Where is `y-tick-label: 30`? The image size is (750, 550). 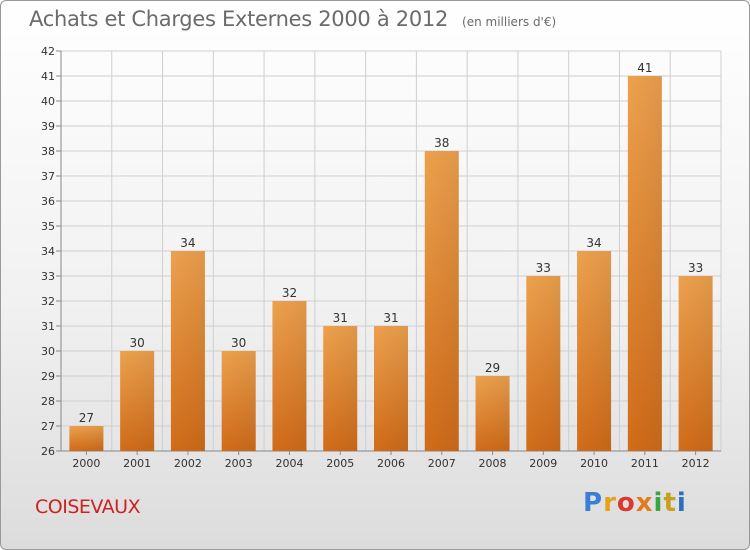 y-tick-label: 30 is located at coordinates (48, 351).